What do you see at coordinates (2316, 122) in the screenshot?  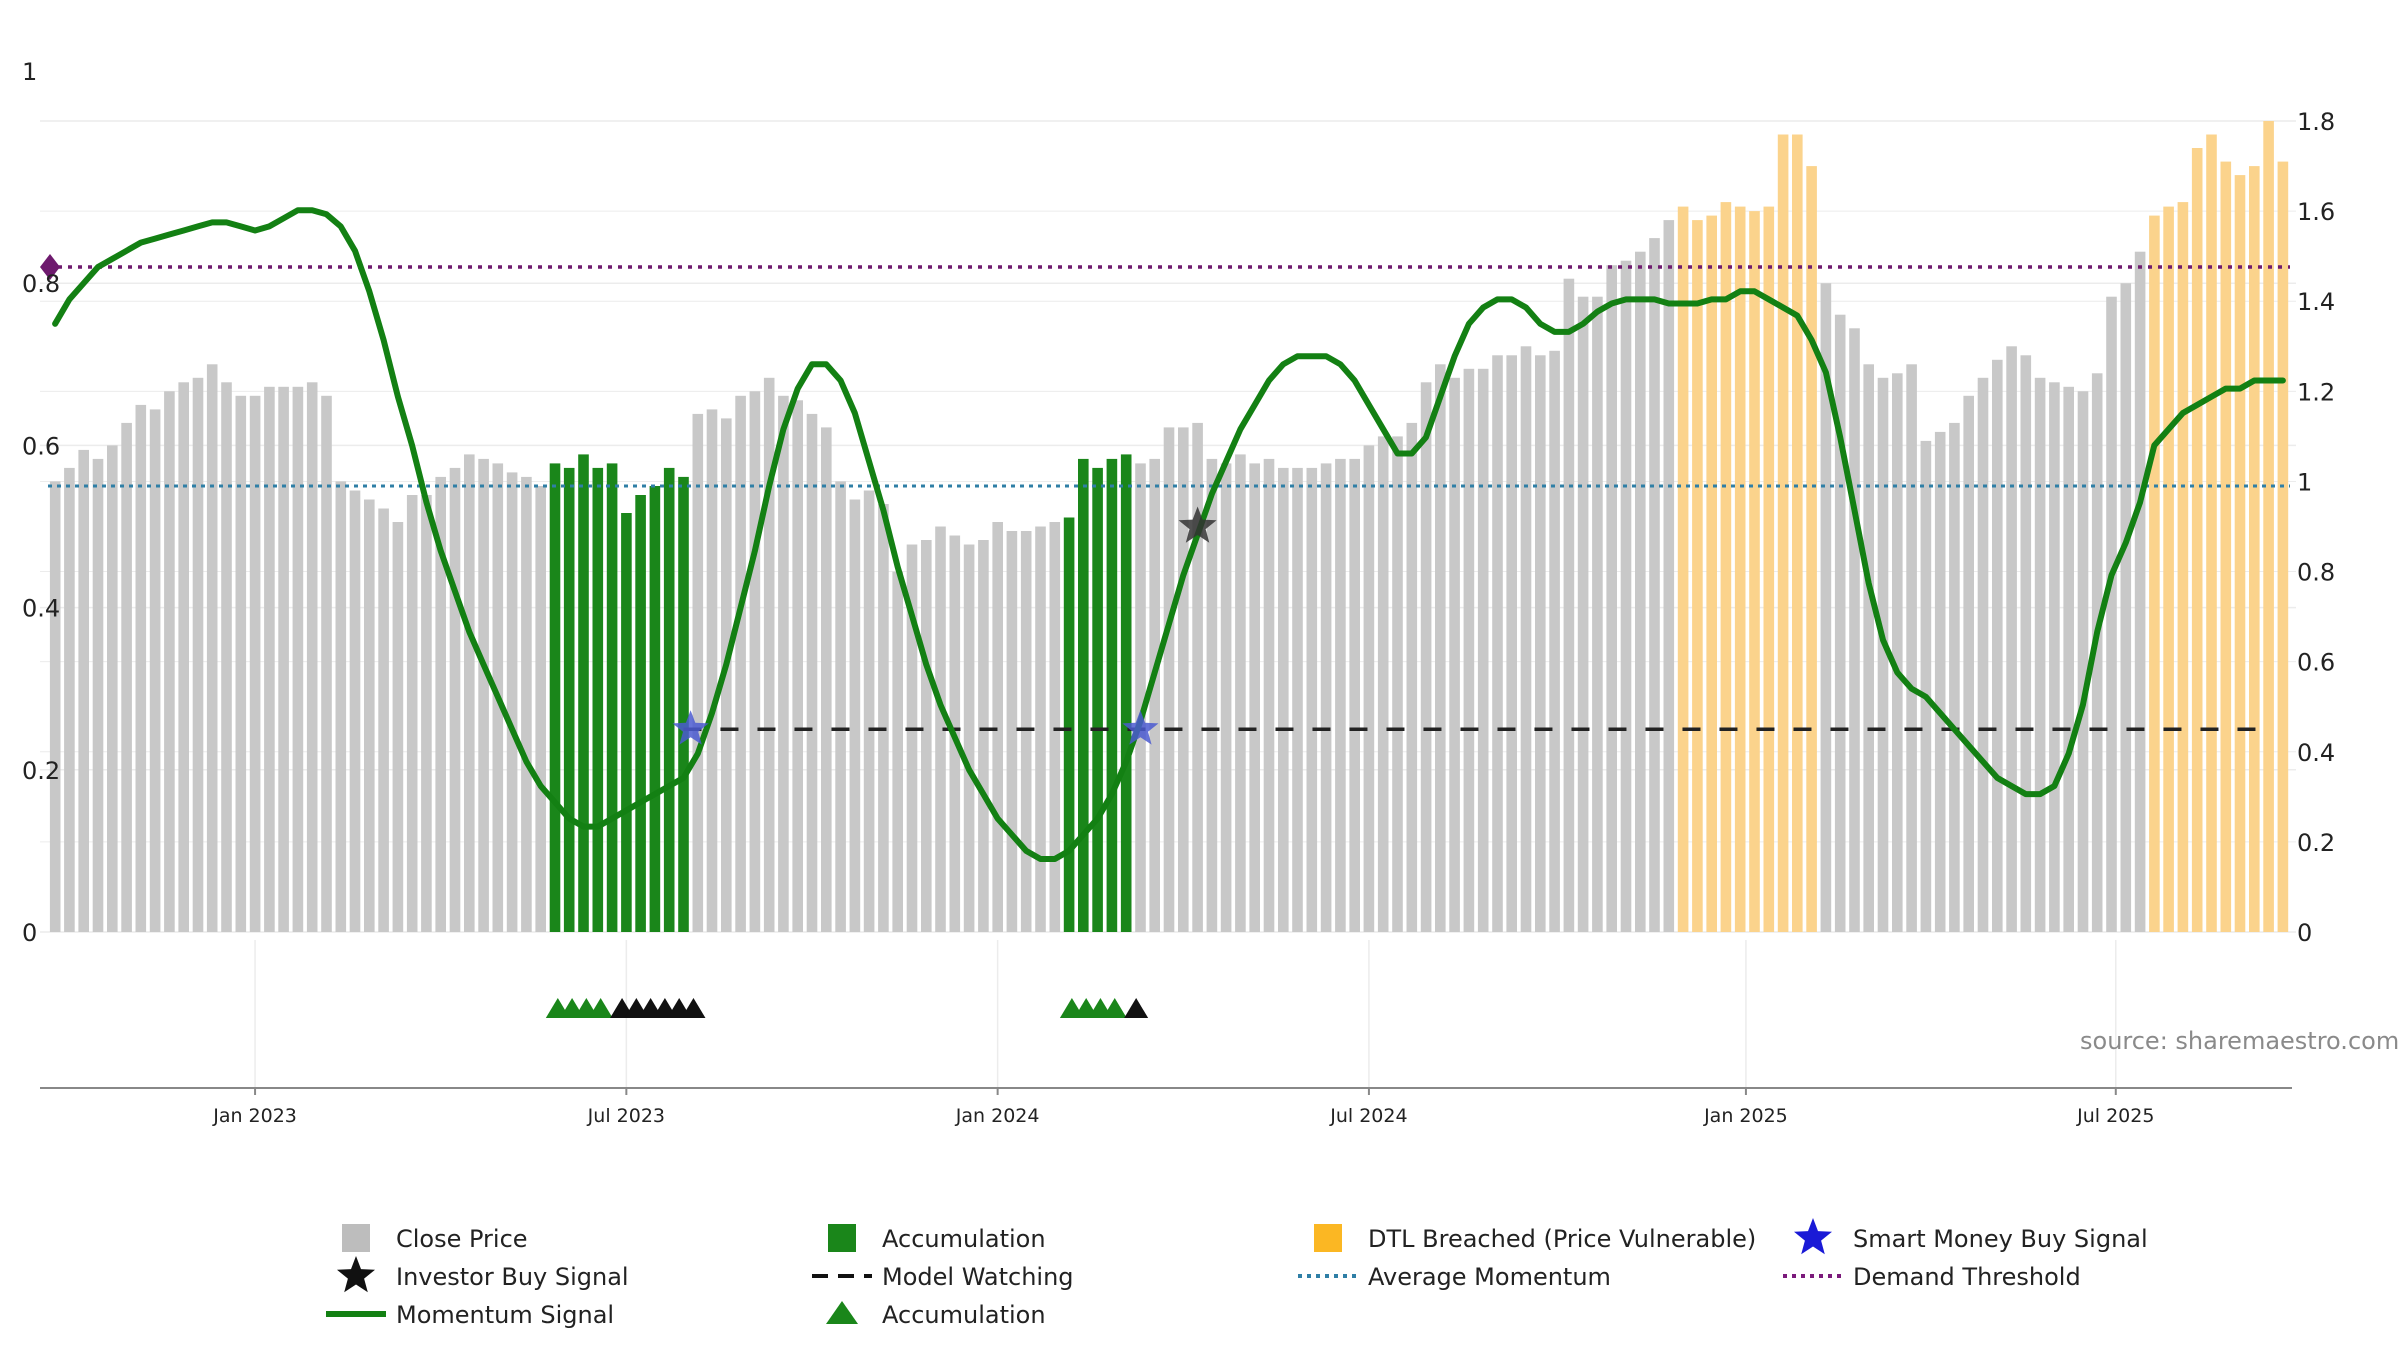 I see `right-axis-tick-label: 1.8` at bounding box center [2316, 122].